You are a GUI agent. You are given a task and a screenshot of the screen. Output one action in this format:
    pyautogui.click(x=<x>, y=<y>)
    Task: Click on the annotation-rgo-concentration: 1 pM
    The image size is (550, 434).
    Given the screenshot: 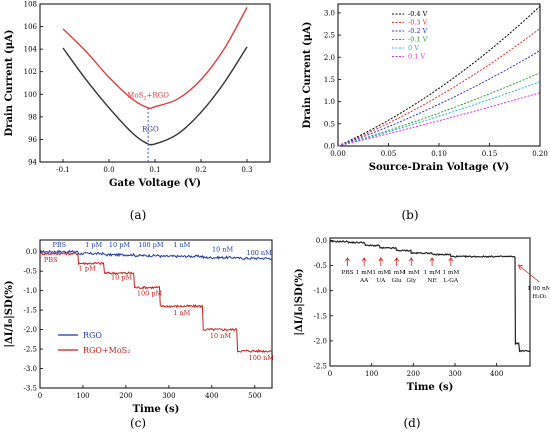 What is the action you would take?
    pyautogui.click(x=93, y=245)
    